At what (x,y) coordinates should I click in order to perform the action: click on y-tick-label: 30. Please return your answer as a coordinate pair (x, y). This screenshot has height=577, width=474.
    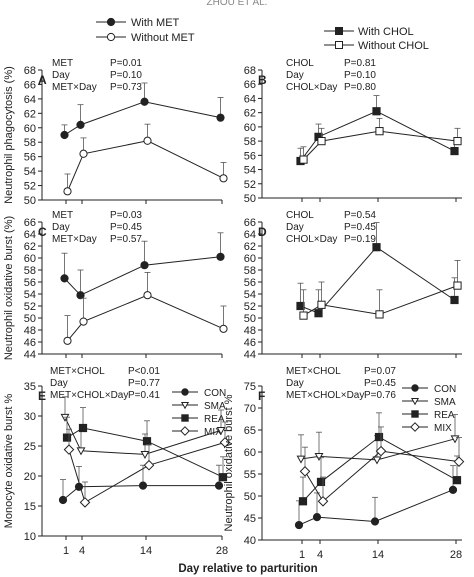
    Looking at the image, I should click on (30, 417).